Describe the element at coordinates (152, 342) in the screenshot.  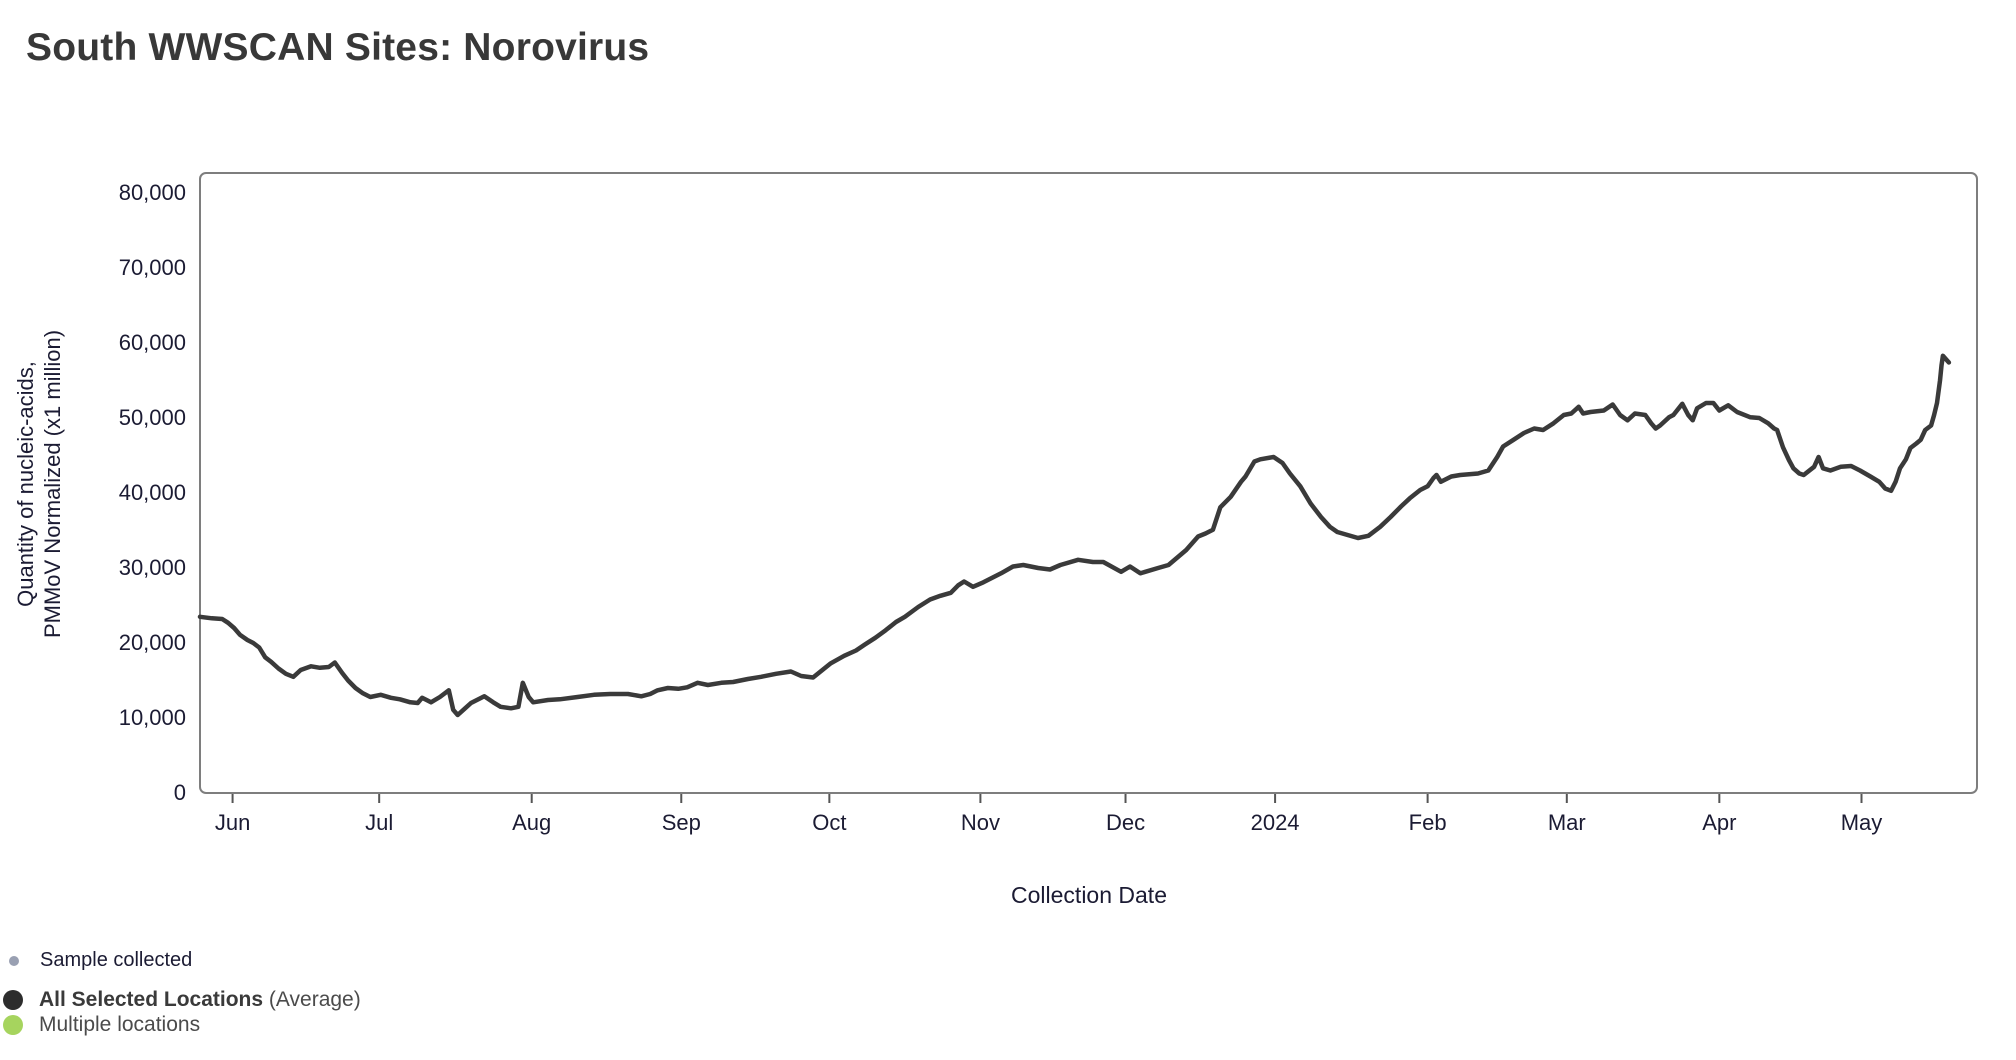
I see `y-tick-label: 60,000` at that location.